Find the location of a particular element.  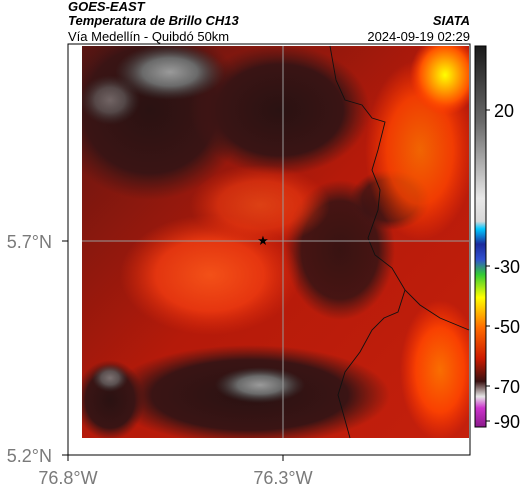

colorbar-tick-label: -90 is located at coordinates (507, 422).